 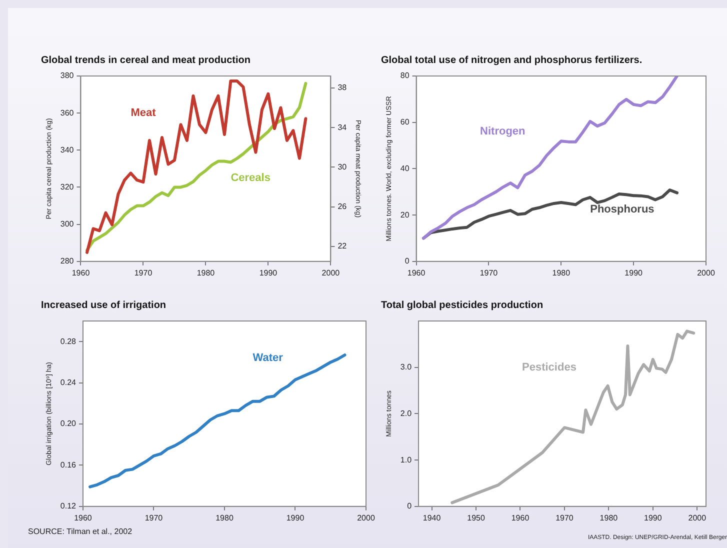 What do you see at coordinates (268, 358) in the screenshot?
I see `series-label: Water` at bounding box center [268, 358].